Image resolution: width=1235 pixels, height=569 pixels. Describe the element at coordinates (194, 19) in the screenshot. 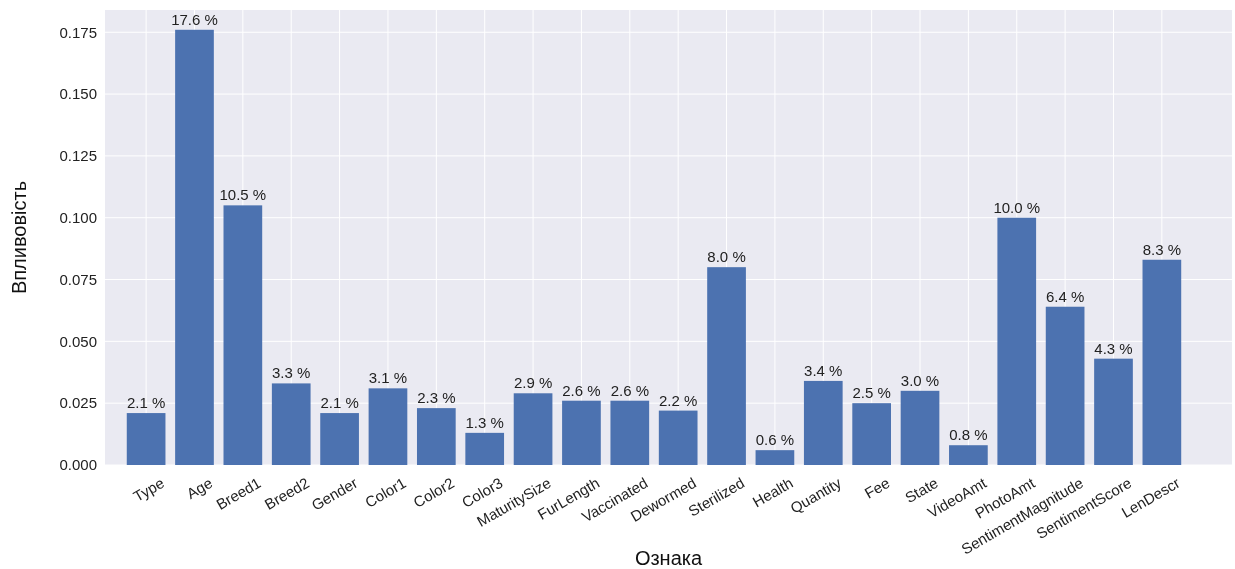

I see `data-label: 17.6 %` at that location.